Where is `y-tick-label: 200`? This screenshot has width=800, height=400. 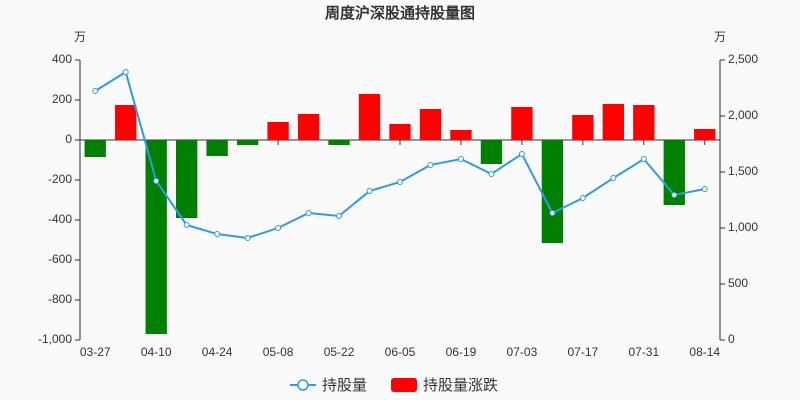 y-tick-label: 200 is located at coordinates (62, 99).